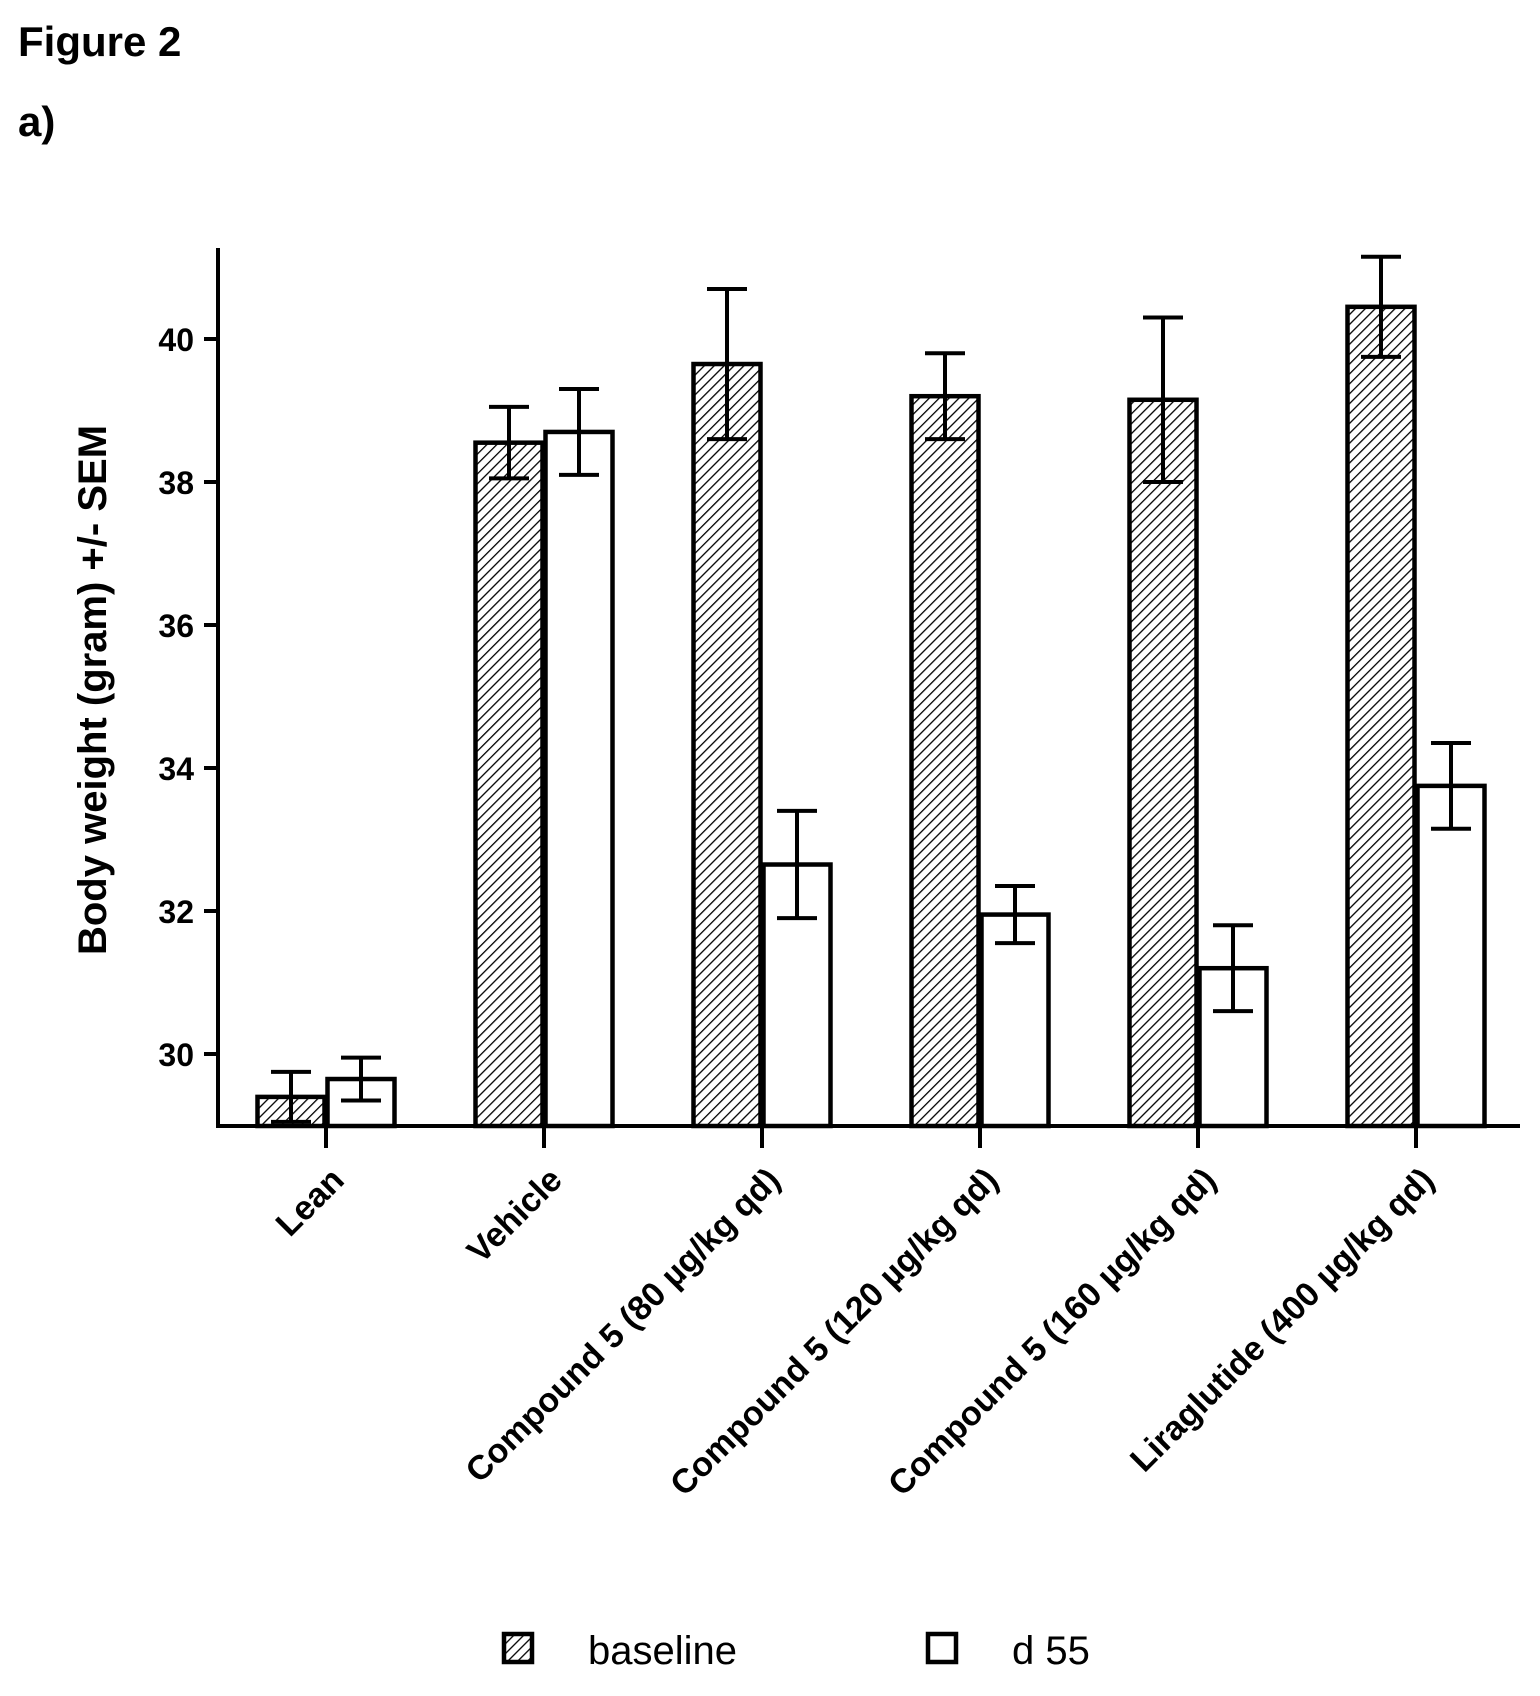 Image resolution: width=1540 pixels, height=1696 pixels. I want to click on y-tick-label: 30, so click(176, 1055).